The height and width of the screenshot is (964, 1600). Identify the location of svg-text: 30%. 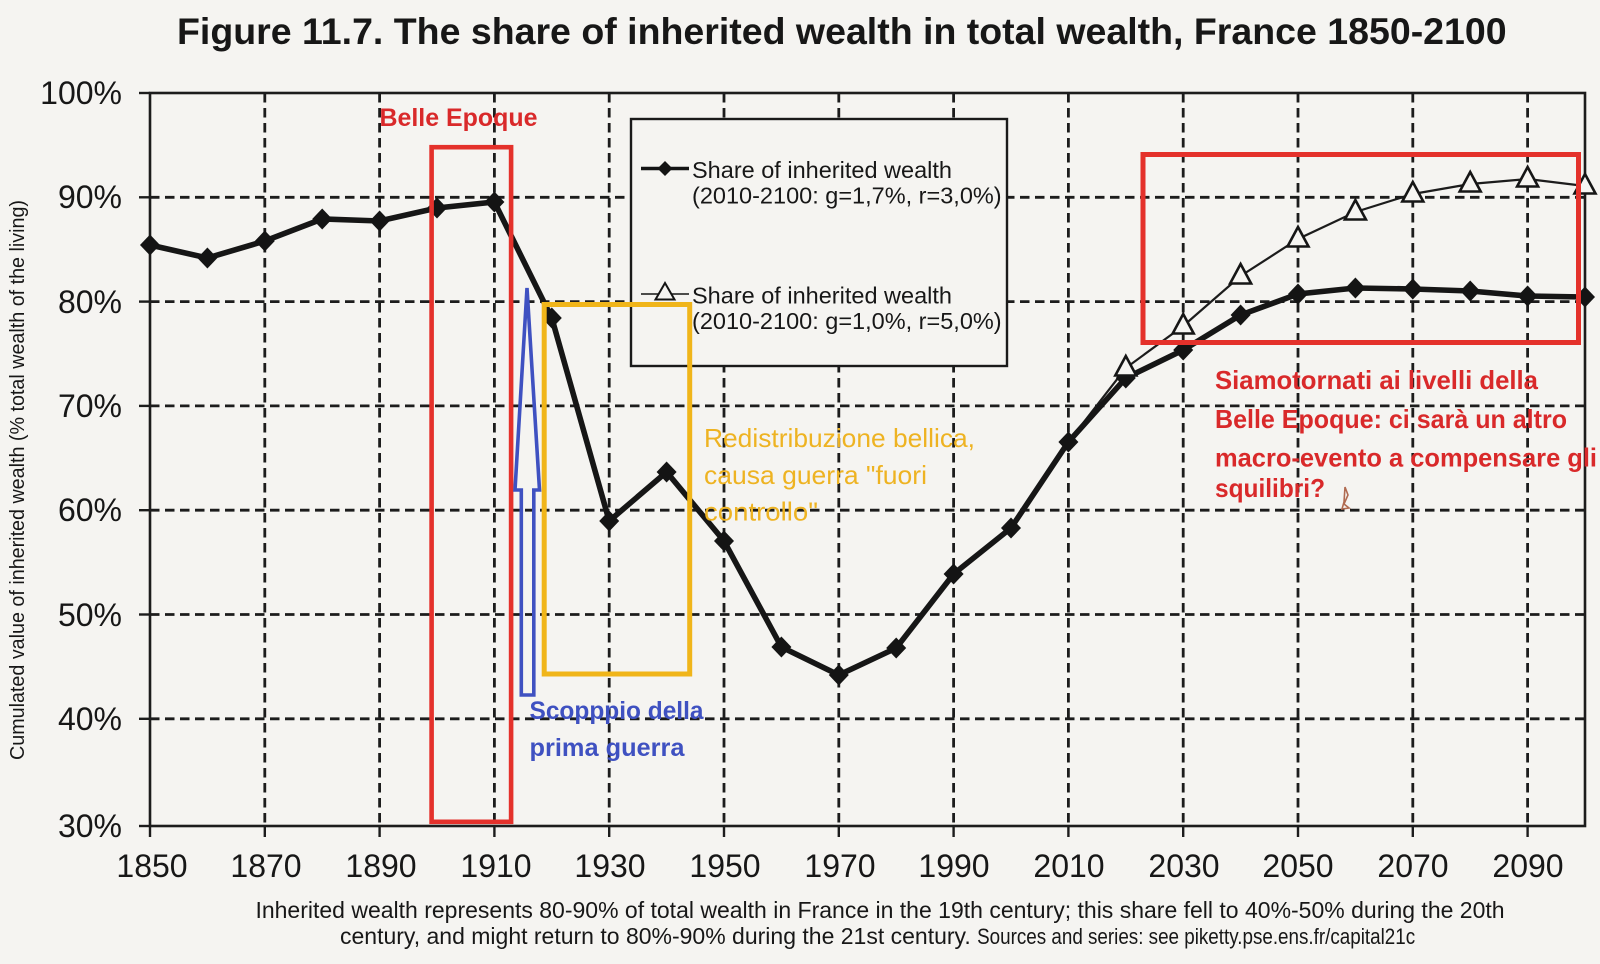
(90, 826).